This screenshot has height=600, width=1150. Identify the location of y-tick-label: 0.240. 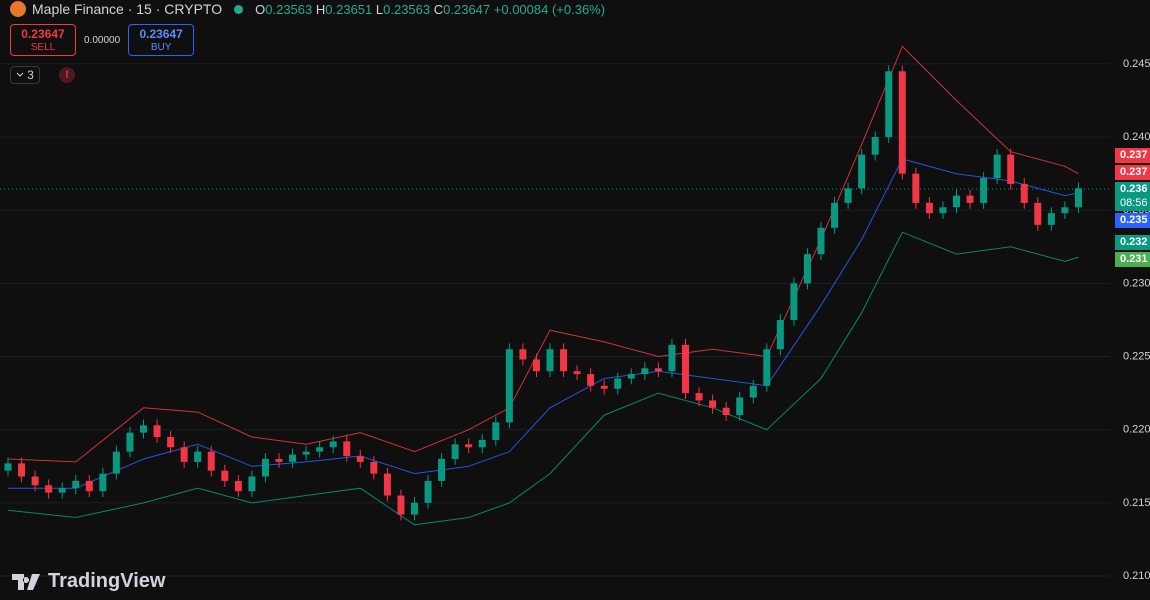
(1136, 137).